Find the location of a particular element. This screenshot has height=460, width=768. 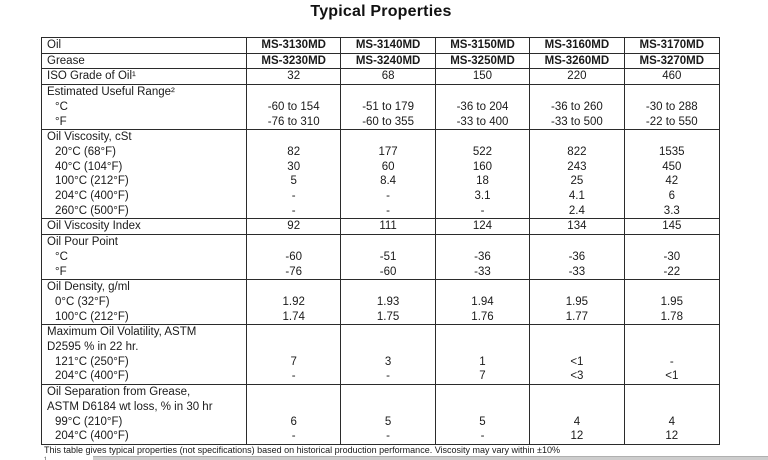

cell-value: 12 is located at coordinates (577, 436).